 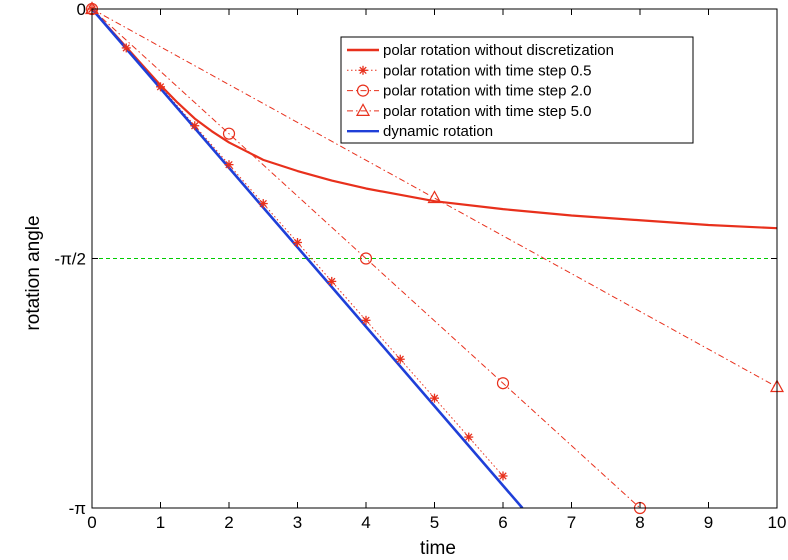 What do you see at coordinates (297, 522) in the screenshot?
I see `x-tick-label-3: 3` at bounding box center [297, 522].